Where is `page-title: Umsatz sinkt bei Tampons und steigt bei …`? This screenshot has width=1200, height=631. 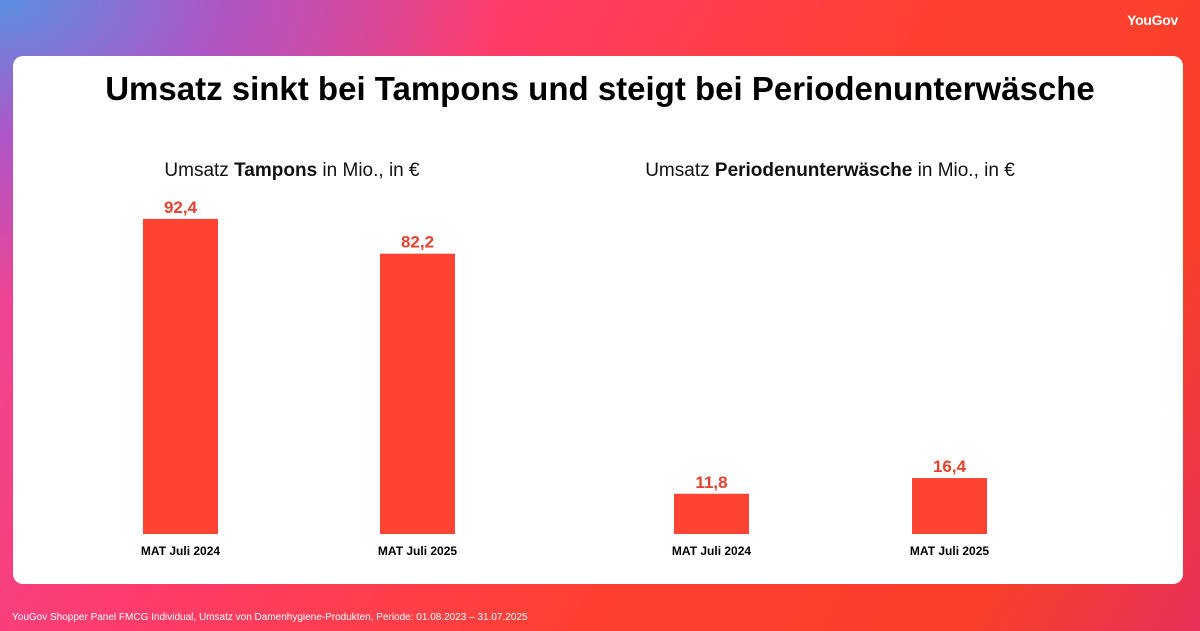
page-title: Umsatz sinkt bei Tampons und steigt bei … is located at coordinates (600, 88).